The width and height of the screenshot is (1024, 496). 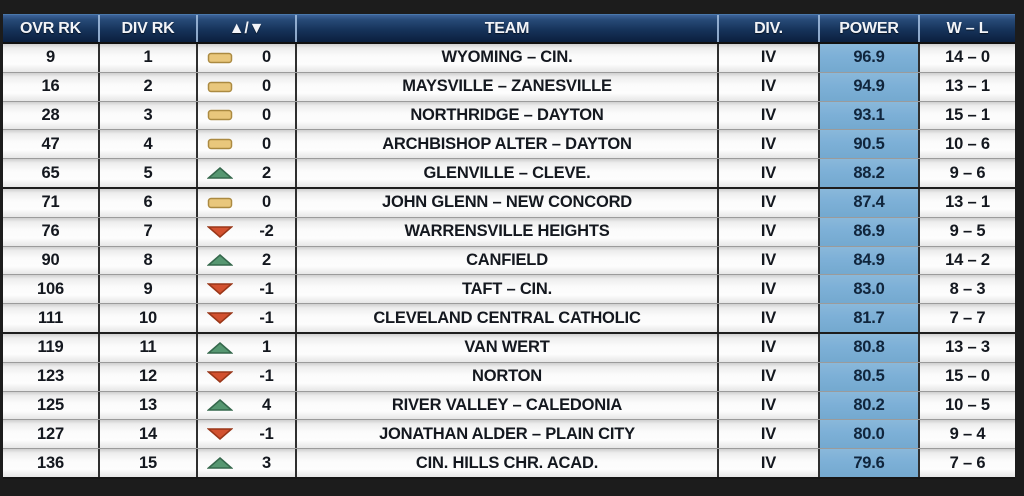 I want to click on overall-rank-cell: 111, so click(x=51, y=318).